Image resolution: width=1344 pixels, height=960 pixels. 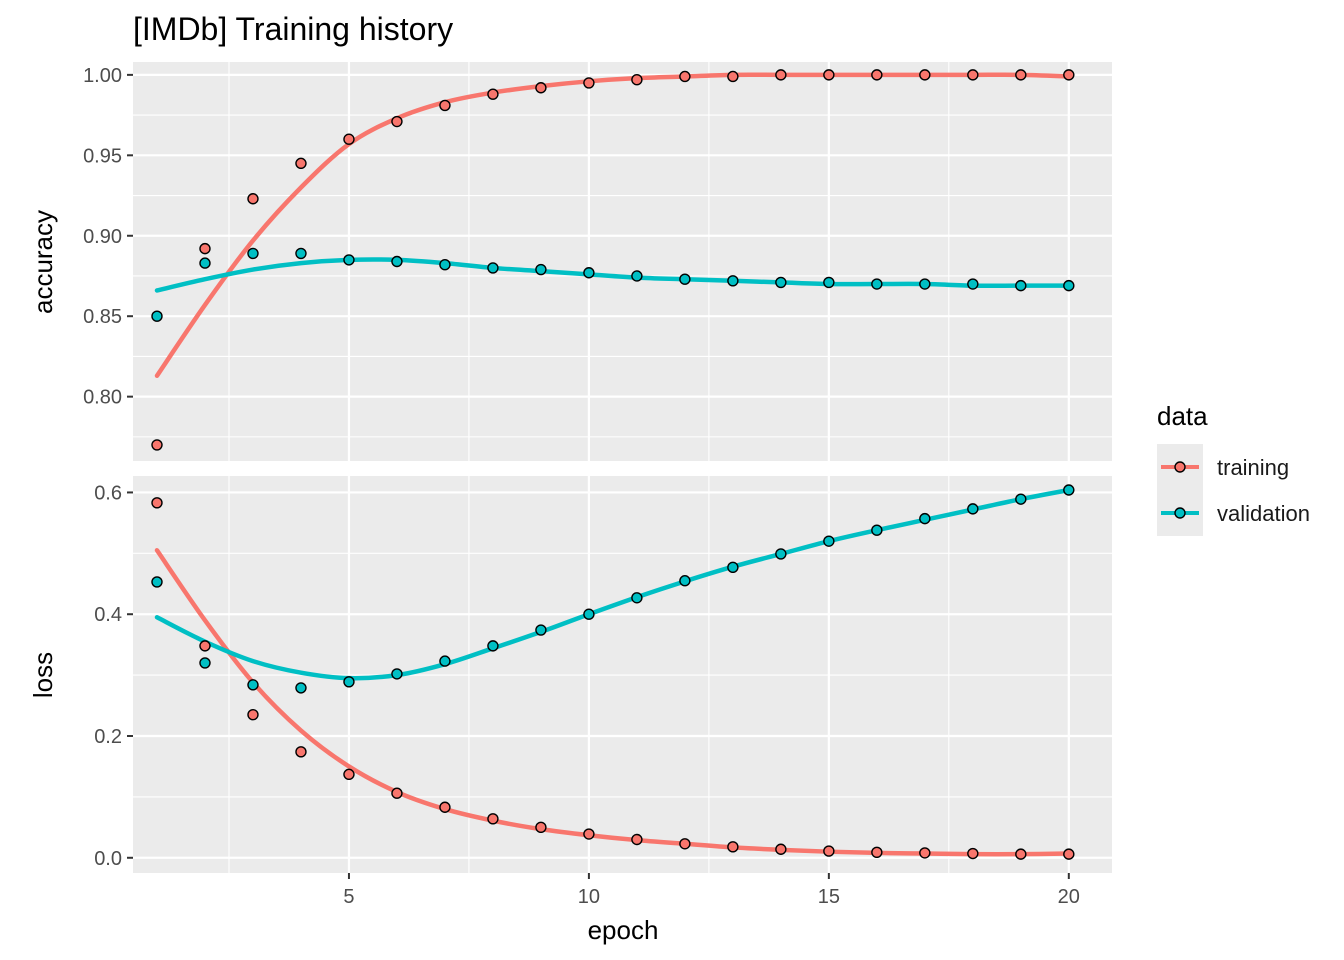 I want to click on legend-key-training-point, so click(x=1180, y=467).